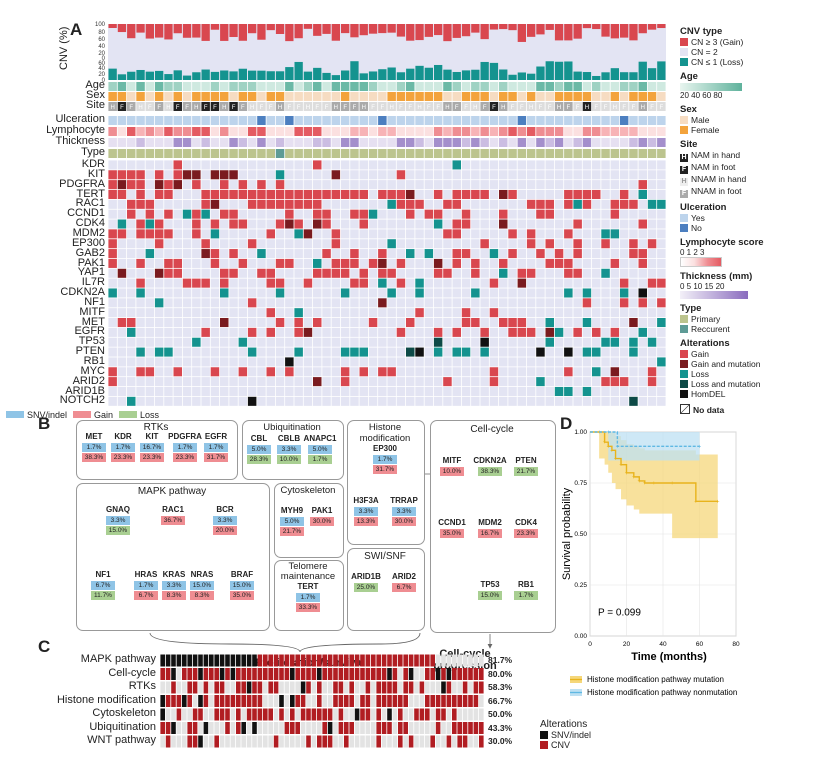 This screenshot has height=760, width=831. I want to click on pathway-oncoprint-grid, so click(322, 701).